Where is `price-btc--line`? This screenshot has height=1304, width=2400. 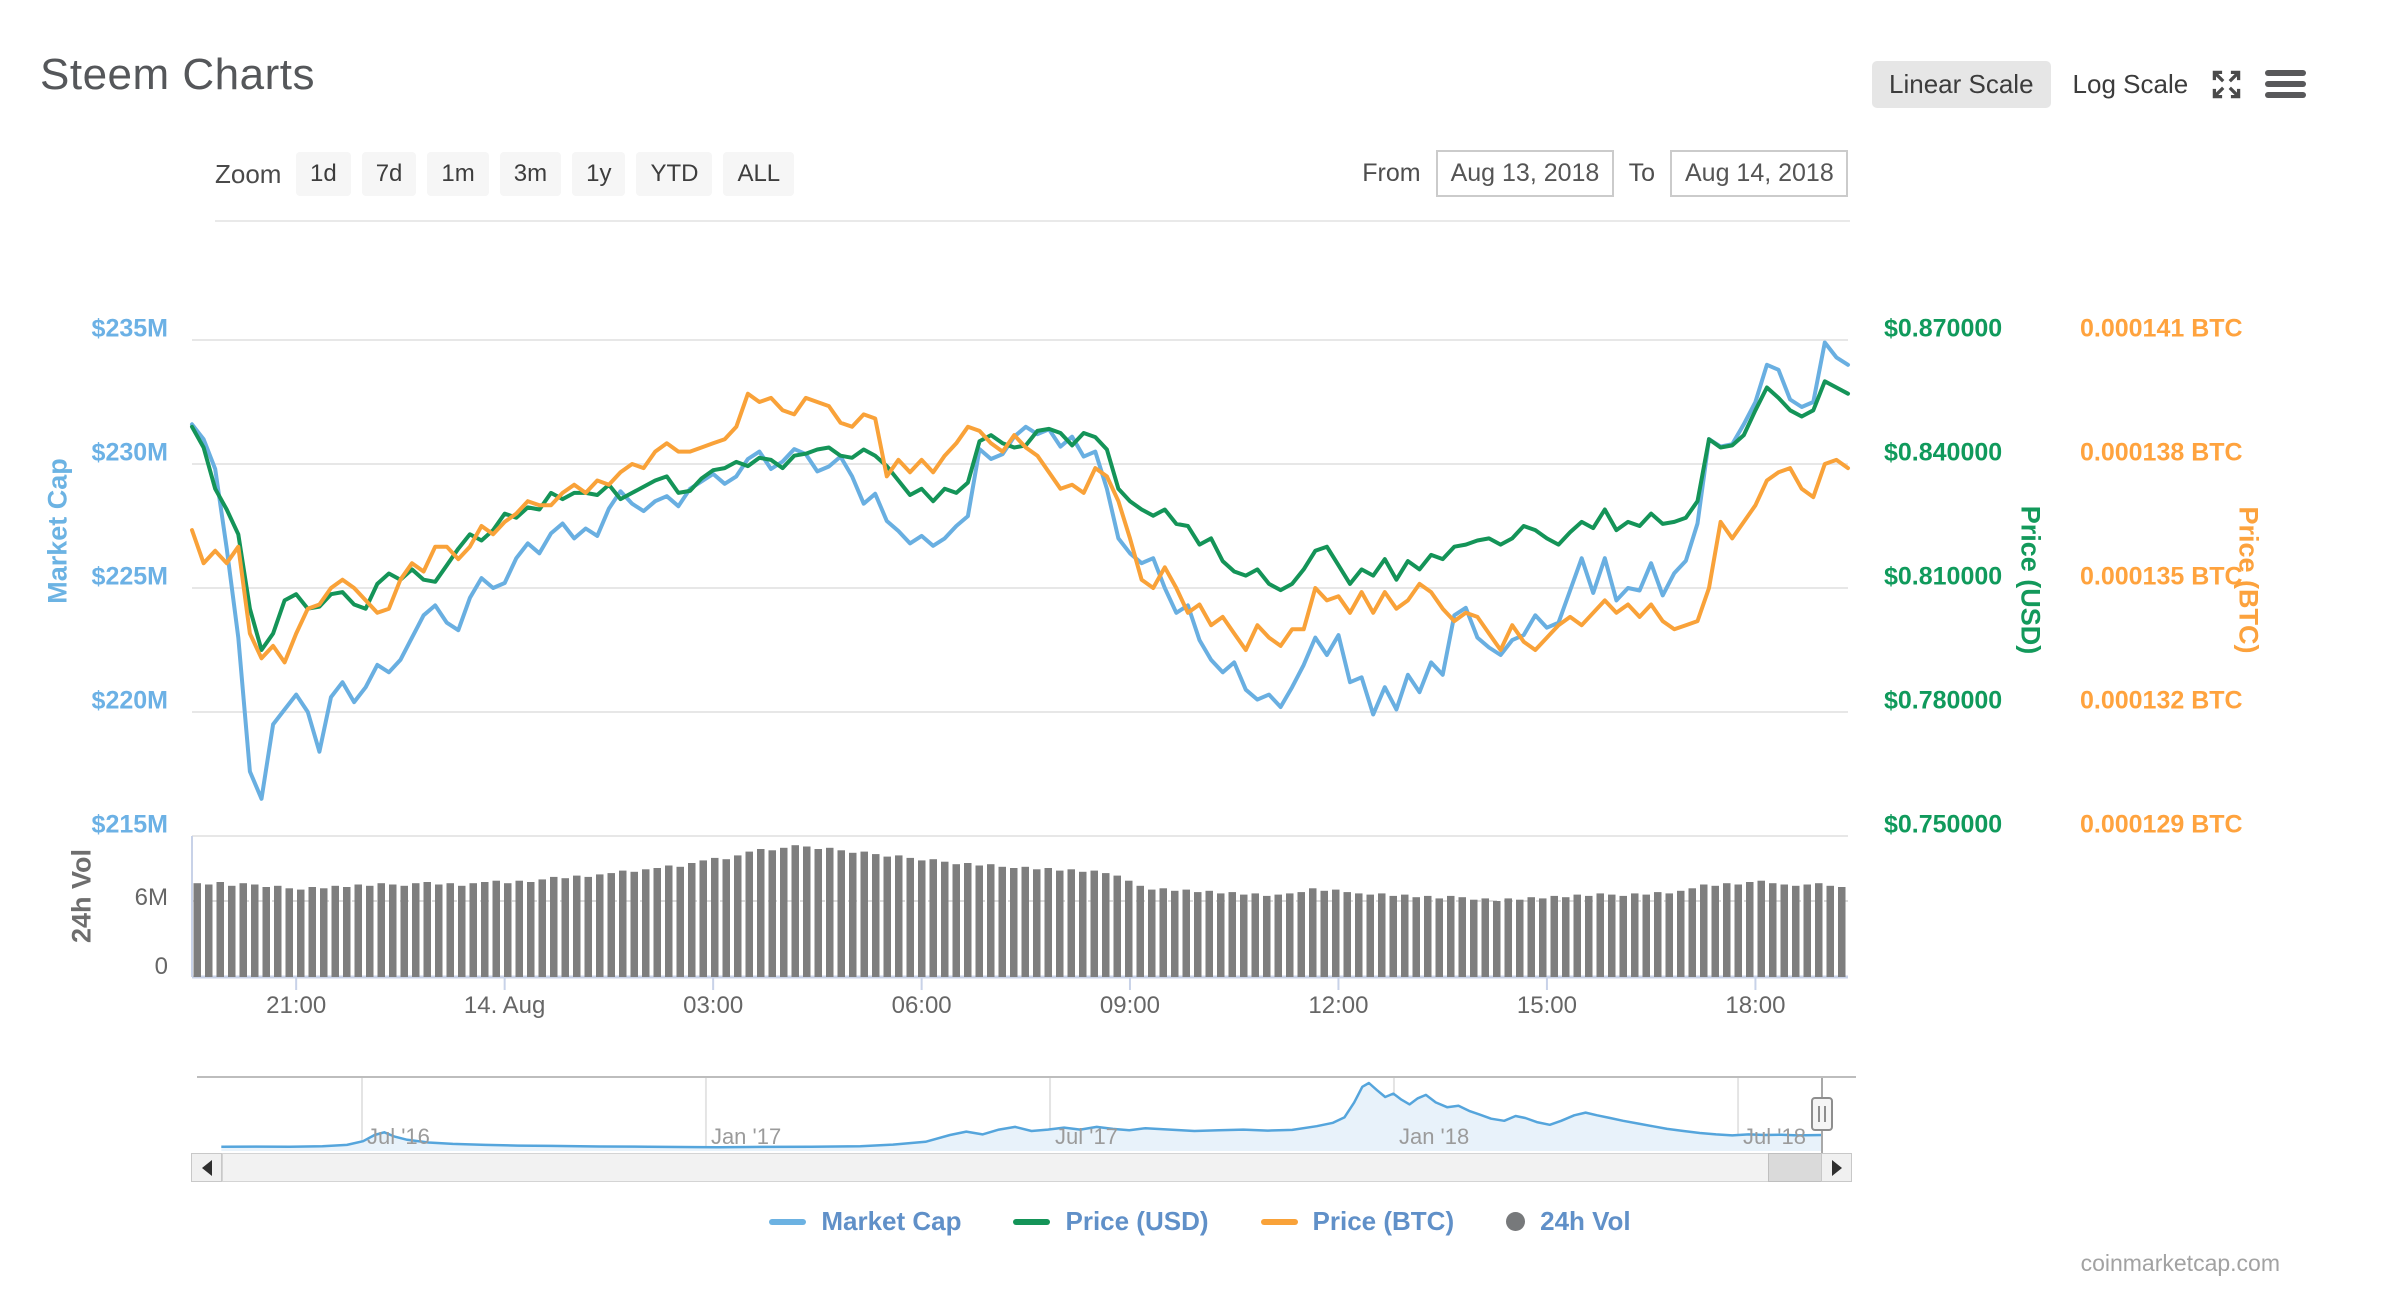
price-btc--line is located at coordinates (1020, 528).